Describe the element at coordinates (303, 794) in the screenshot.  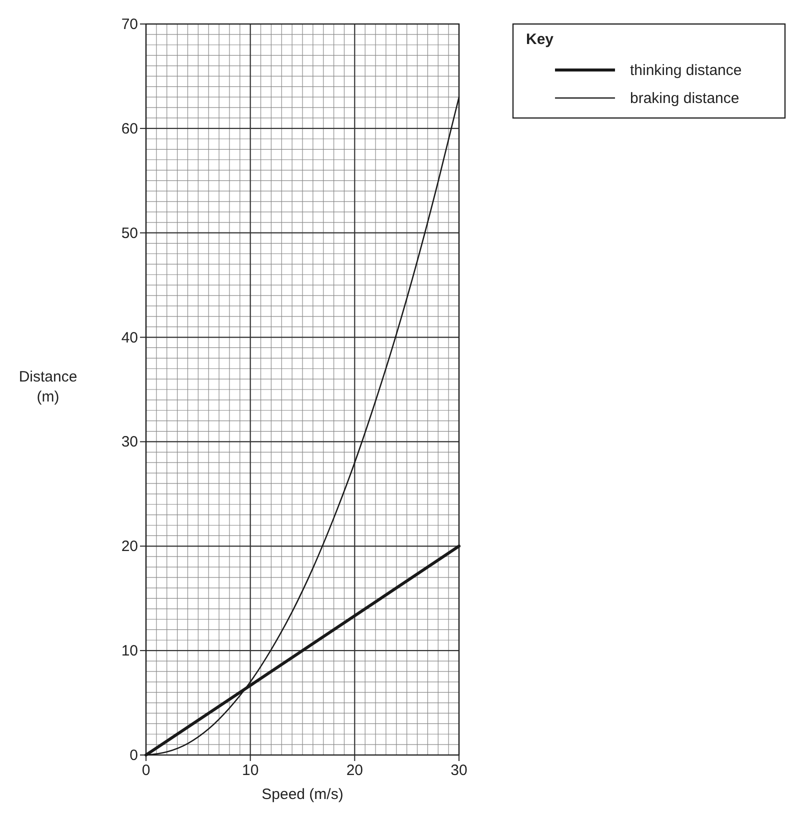
I see `x-axis-title: Speed (m/s)` at that location.